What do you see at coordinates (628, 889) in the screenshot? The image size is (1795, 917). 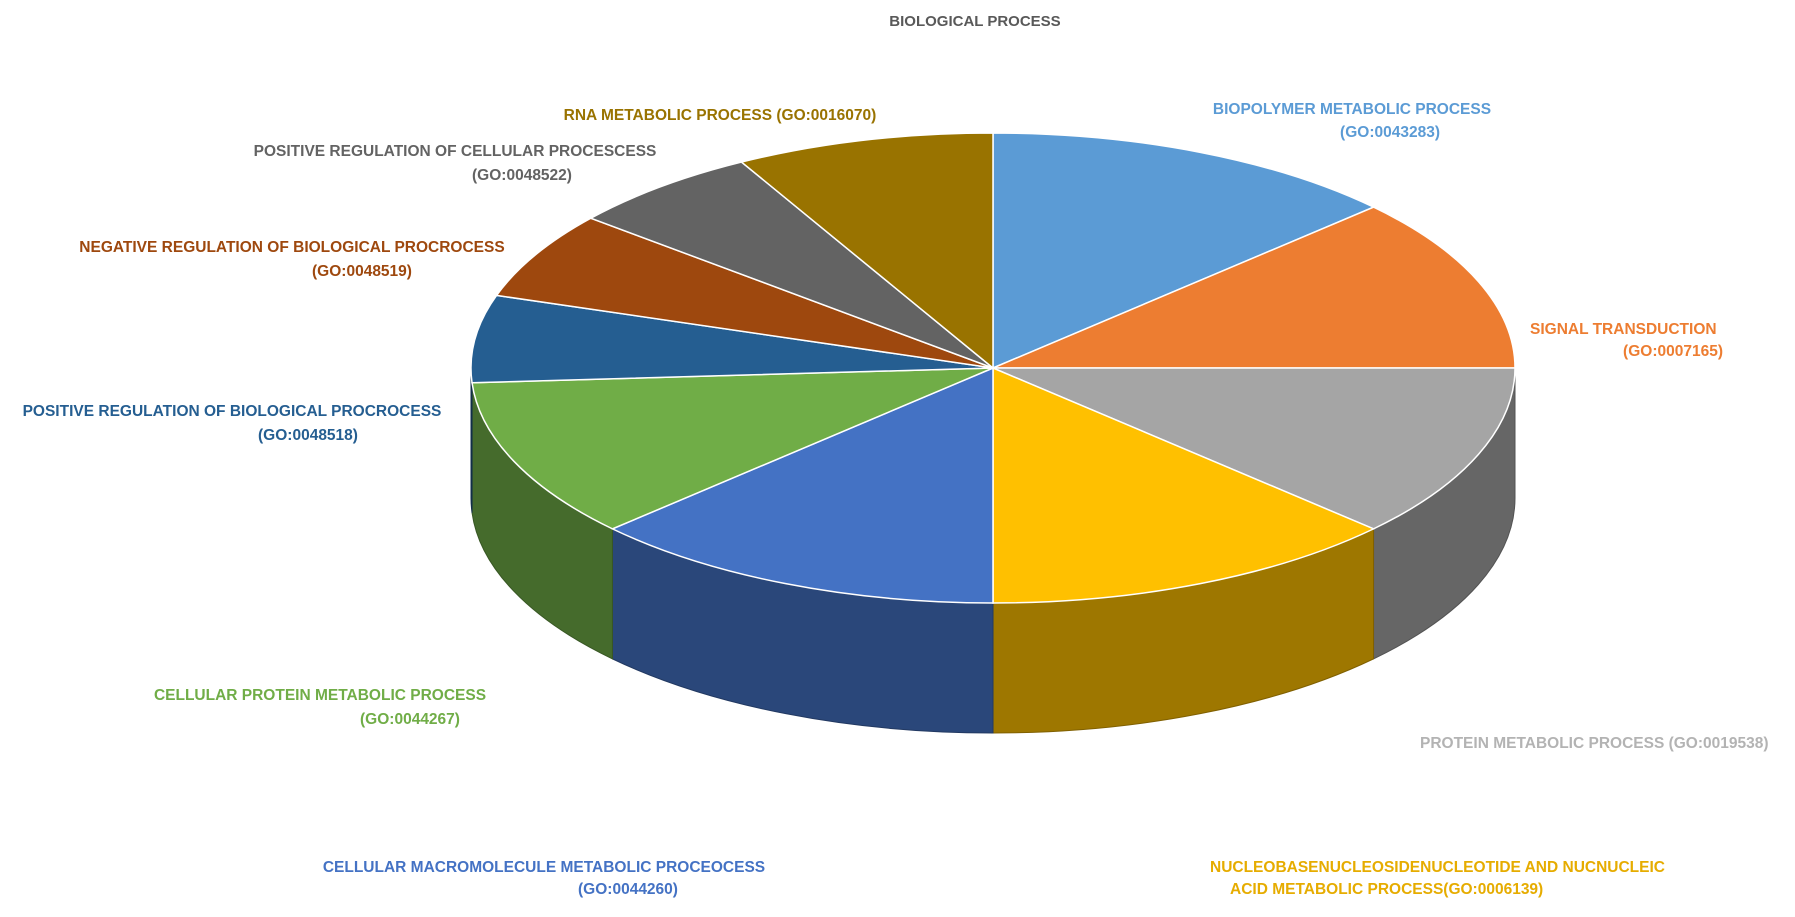 I see `slice-label-line2-4: (GO:0044260)` at bounding box center [628, 889].